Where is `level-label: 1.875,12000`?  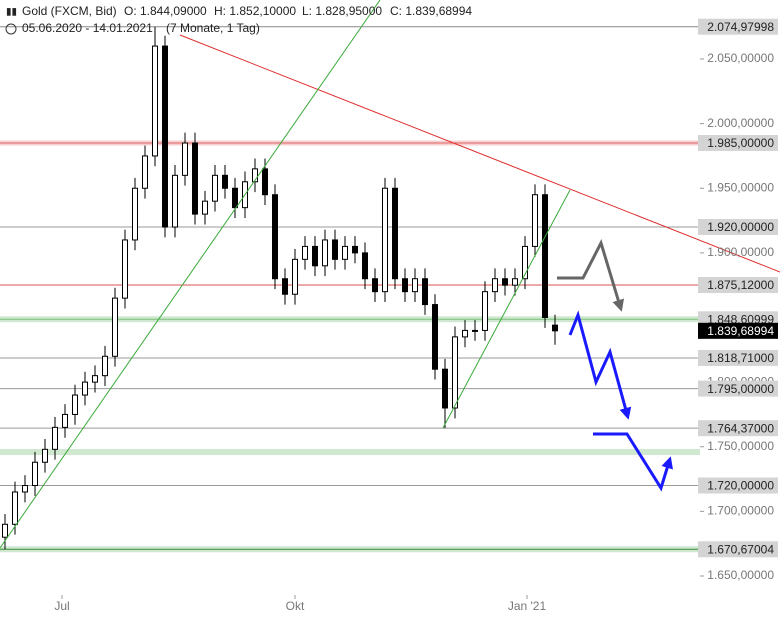
level-label: 1.875,12000 is located at coordinates (740, 285).